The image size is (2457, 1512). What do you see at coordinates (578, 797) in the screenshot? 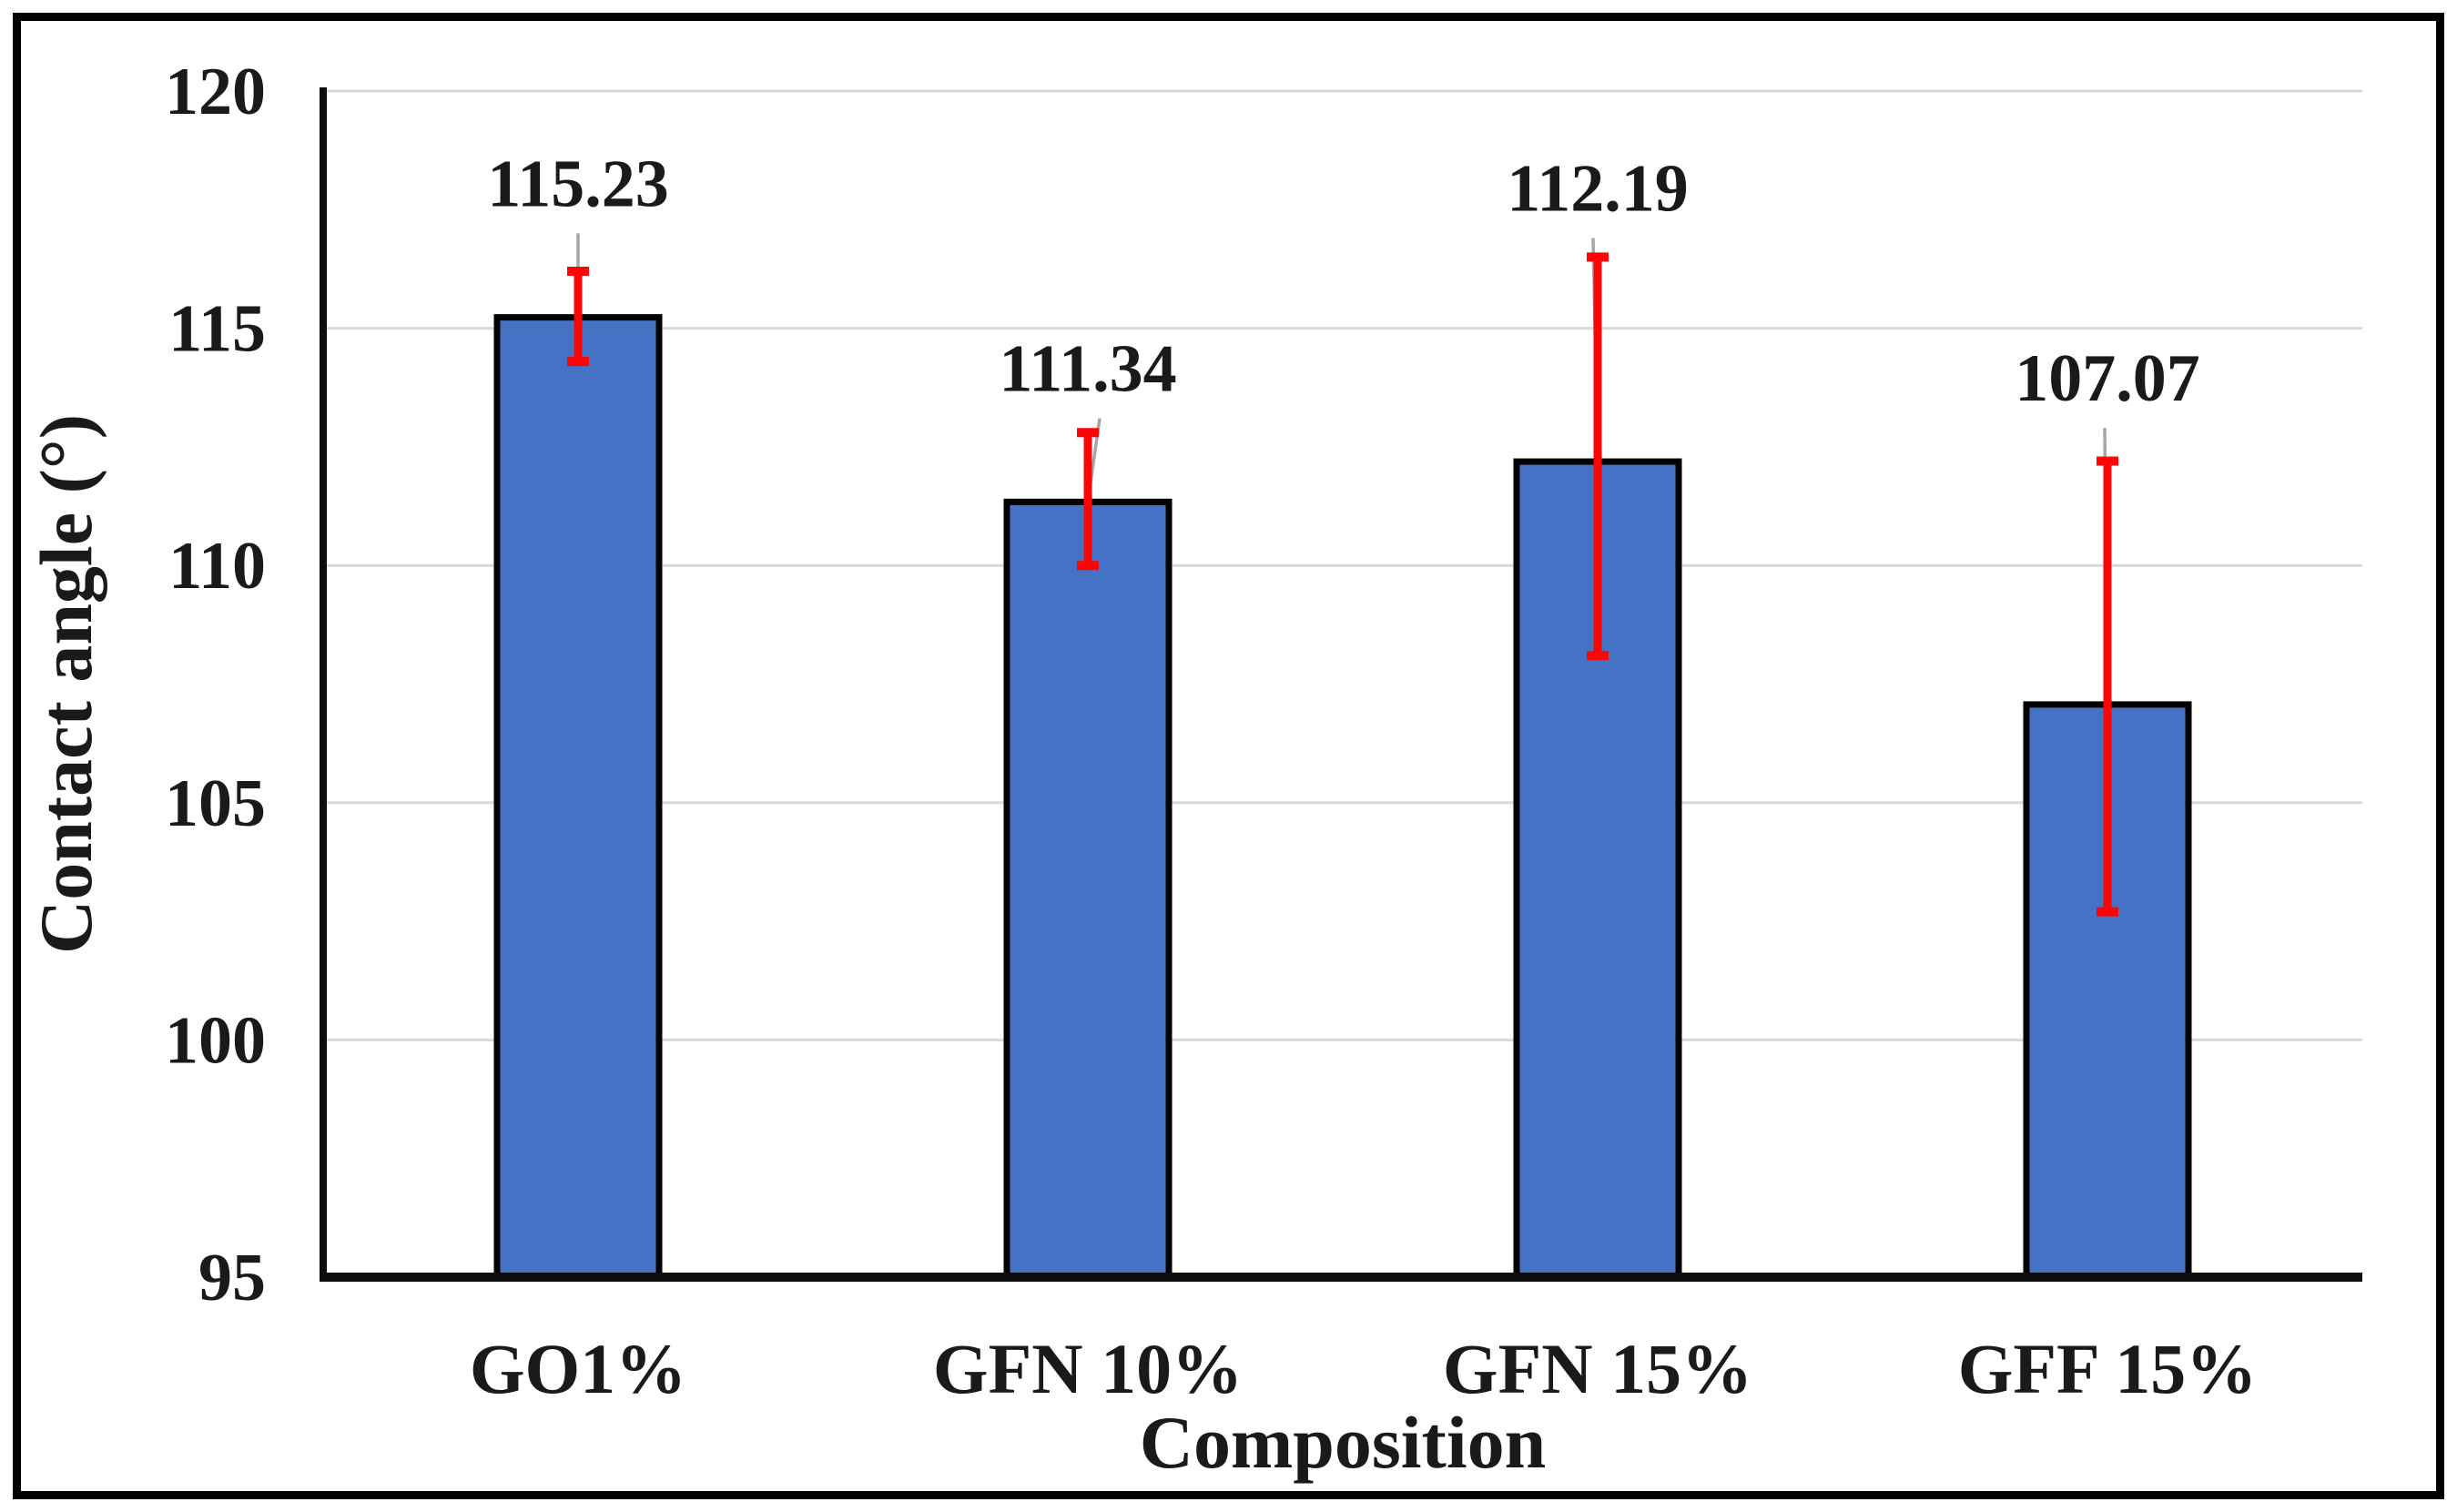
I see `bar-GO1%` at bounding box center [578, 797].